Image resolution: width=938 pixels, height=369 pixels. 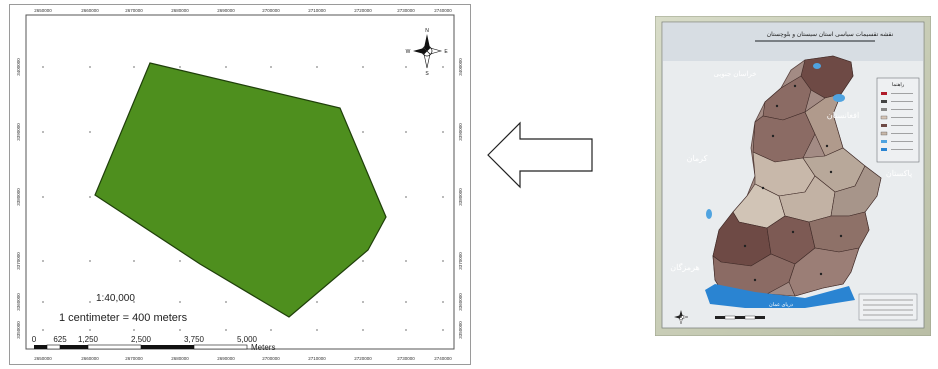 What do you see at coordinates (134, 358) in the screenshot?
I see `bottom-coord-label: 2670000` at bounding box center [134, 358].